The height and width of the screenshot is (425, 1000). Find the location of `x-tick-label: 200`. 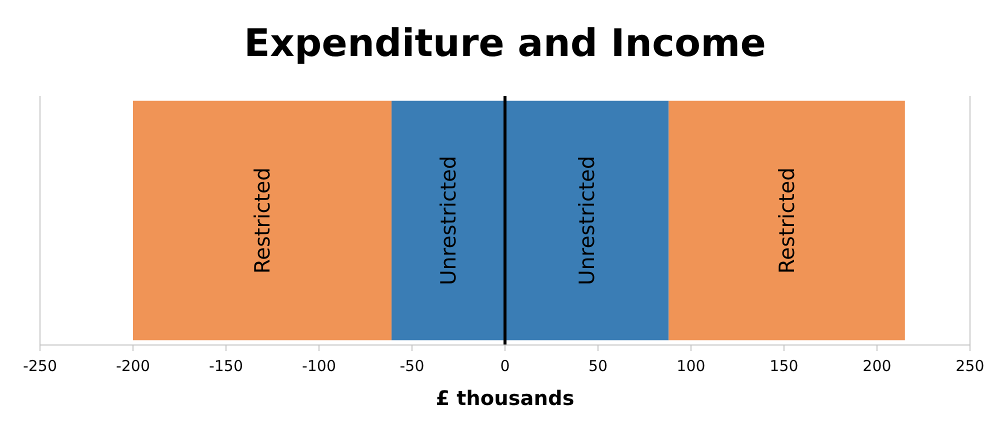

x-tick-label: 200 is located at coordinates (877, 366).